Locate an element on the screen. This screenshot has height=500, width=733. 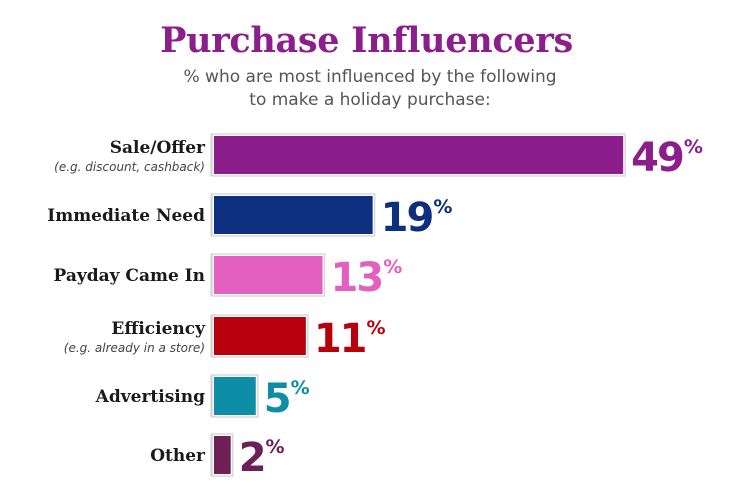
value-label: 13 is located at coordinates (357, 278).